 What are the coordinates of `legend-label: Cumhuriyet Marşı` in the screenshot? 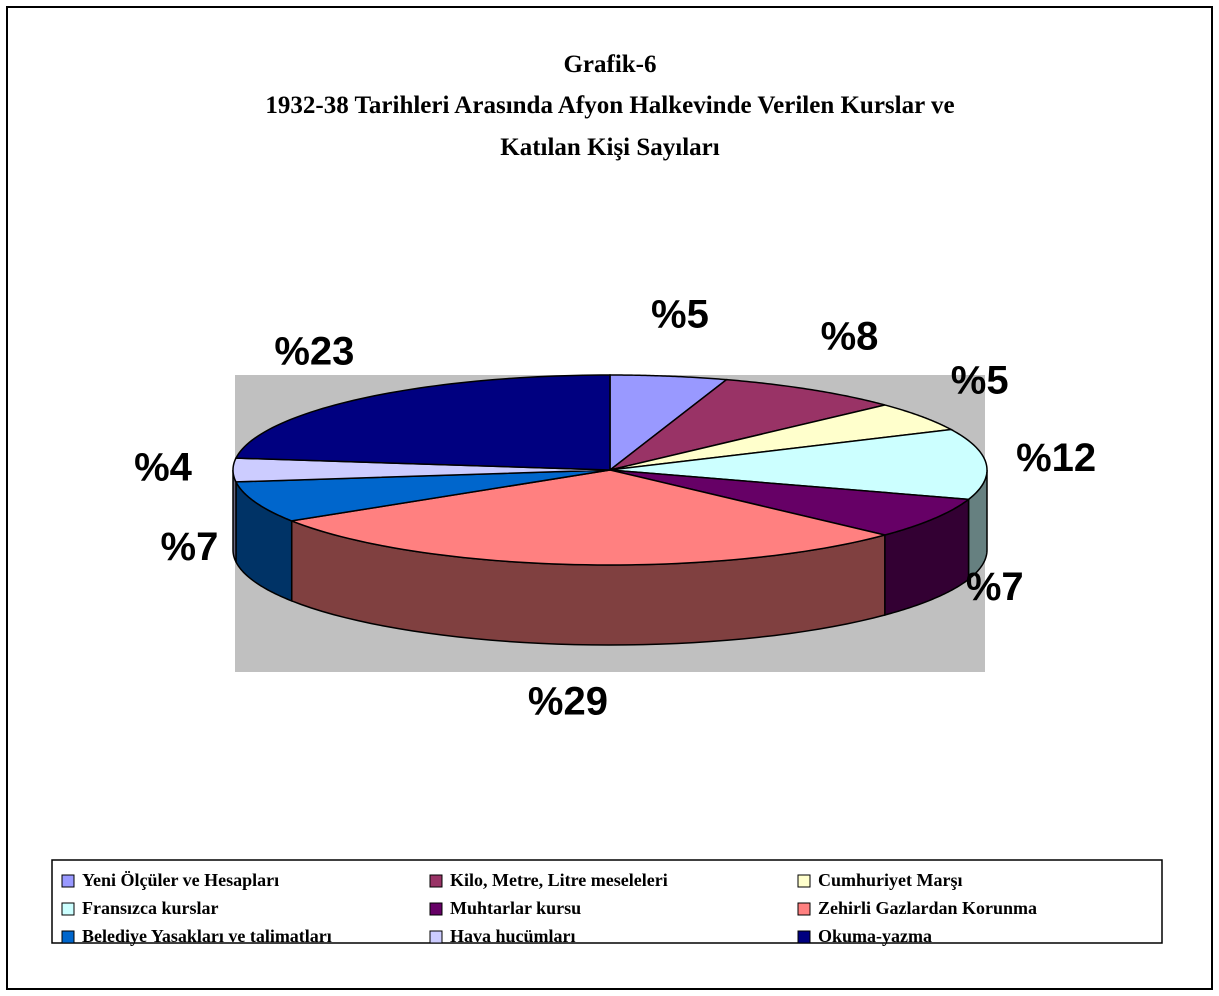 It's located at (890, 880).